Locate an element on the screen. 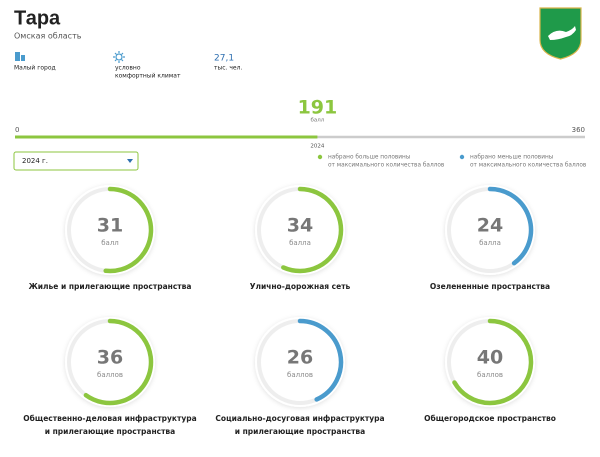  year-dropdown: 2024 г. is located at coordinates (76, 161).